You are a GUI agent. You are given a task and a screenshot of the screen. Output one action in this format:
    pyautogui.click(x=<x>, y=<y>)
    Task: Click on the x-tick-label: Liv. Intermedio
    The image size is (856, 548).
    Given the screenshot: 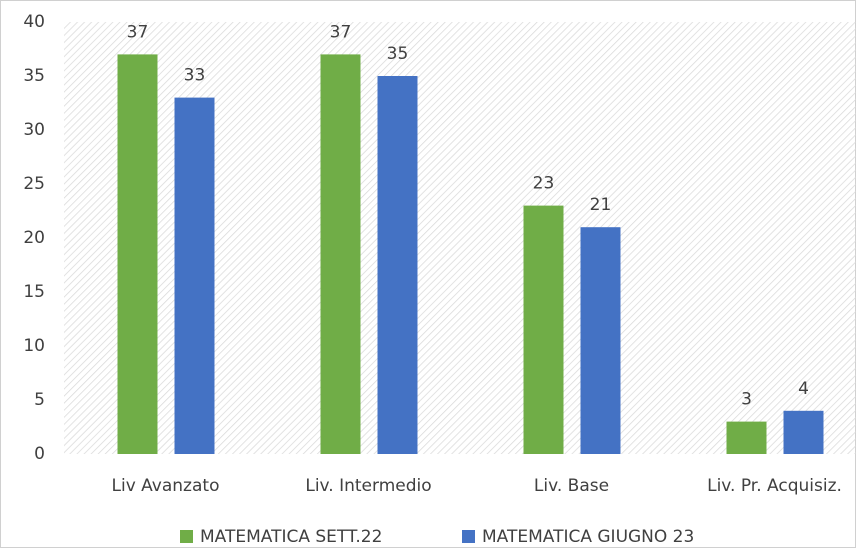 What is the action you would take?
    pyautogui.click(x=368, y=486)
    